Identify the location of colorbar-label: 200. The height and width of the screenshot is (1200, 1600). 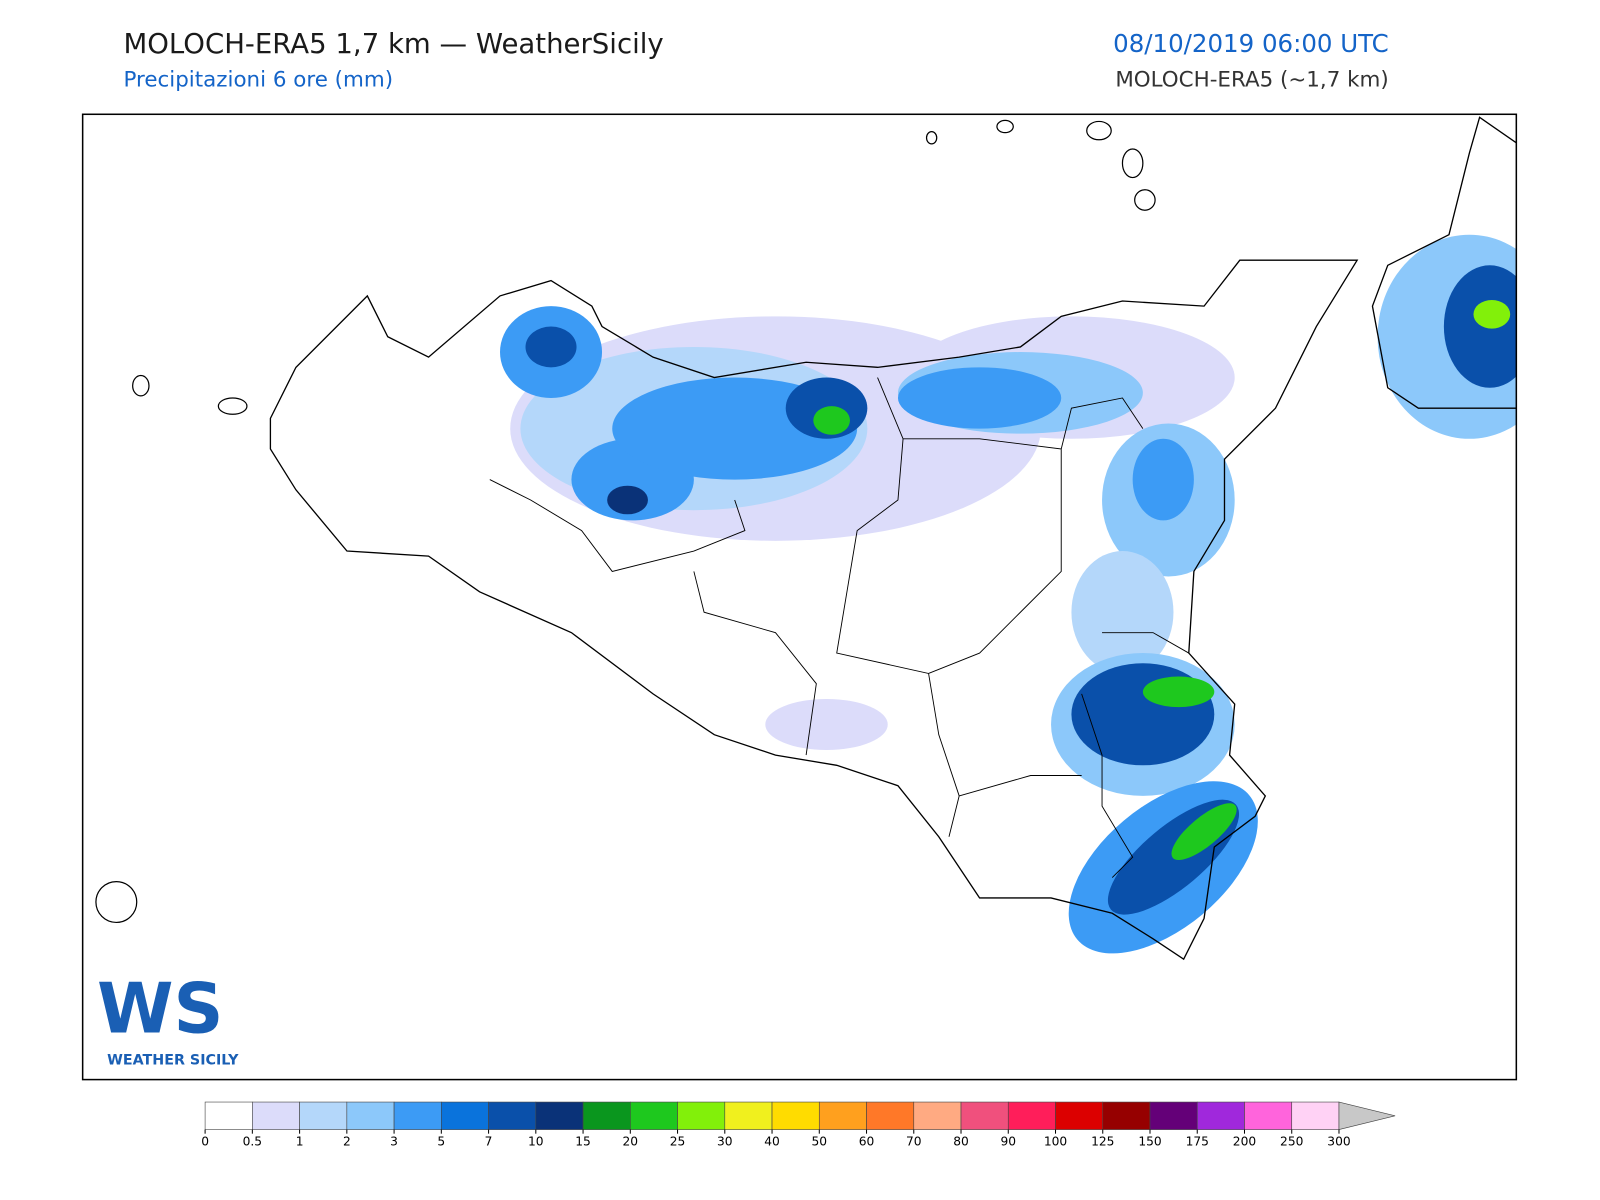
(1244, 1141).